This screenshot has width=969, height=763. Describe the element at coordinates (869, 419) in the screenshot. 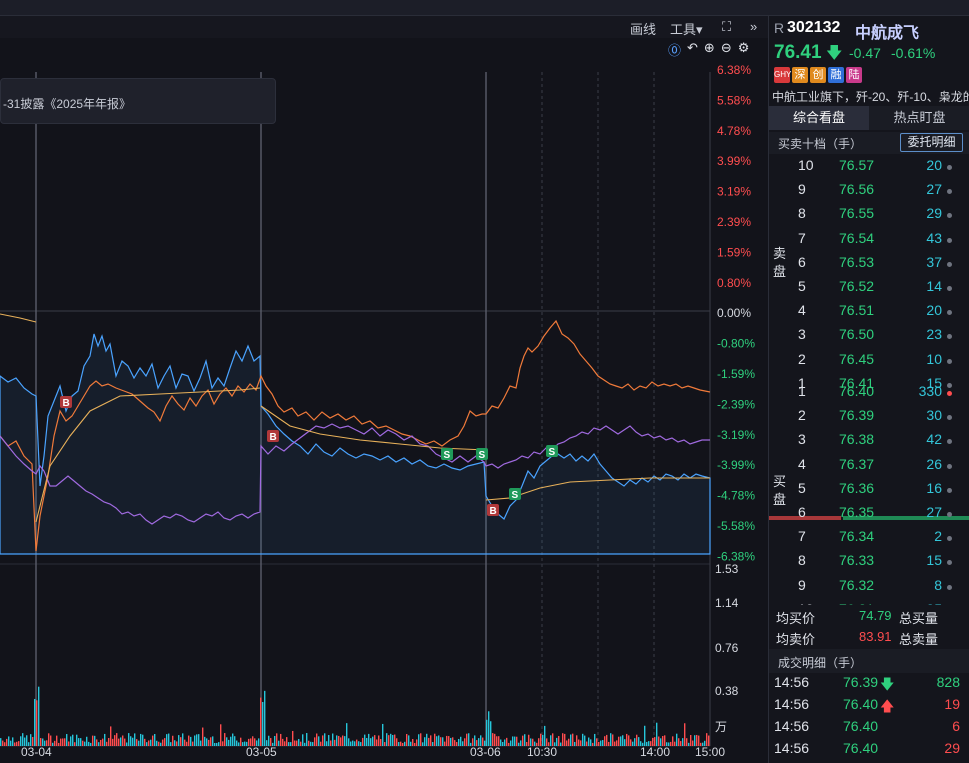

I see `bids-row: 2 76.39 30` at that location.